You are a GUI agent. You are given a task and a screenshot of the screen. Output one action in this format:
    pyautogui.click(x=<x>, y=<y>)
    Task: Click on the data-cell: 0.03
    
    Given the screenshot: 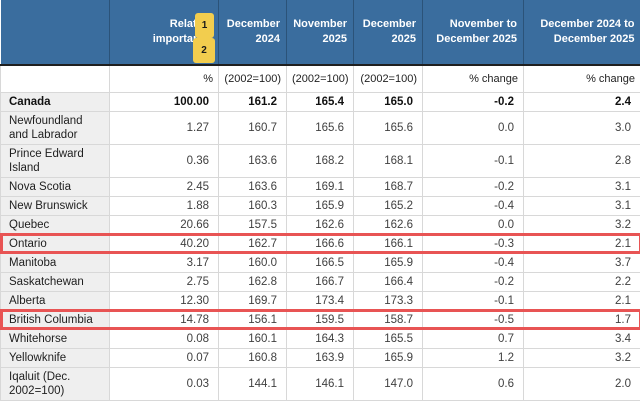 What is the action you would take?
    pyautogui.click(x=164, y=383)
    